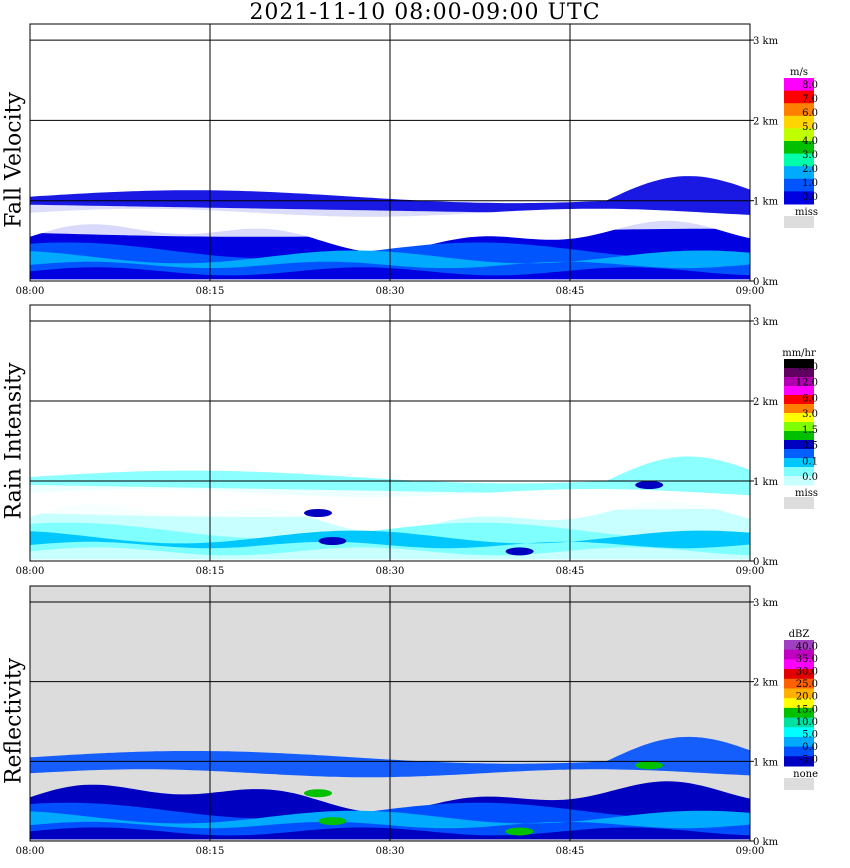  I want to click on legend-label: 0.5, so click(810, 446).